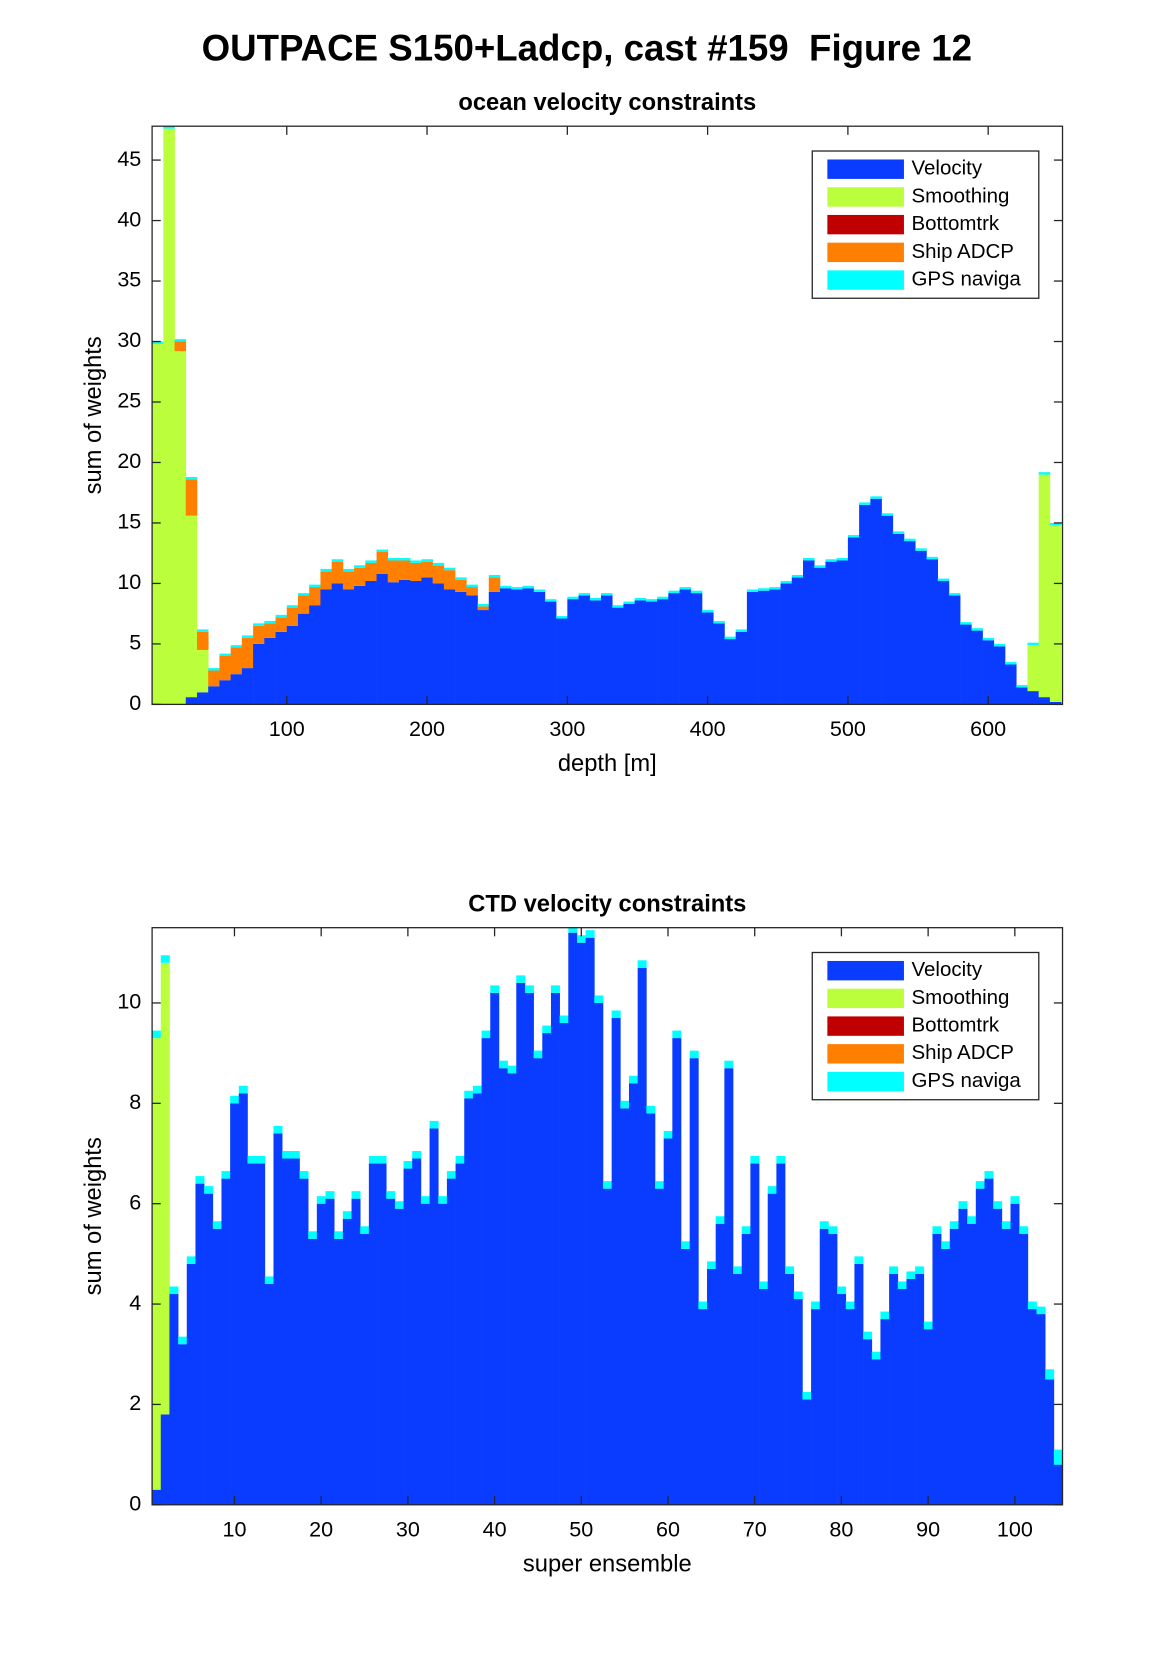 The height and width of the screenshot is (1679, 1165). I want to click on y-tick-label: 15, so click(129, 521).